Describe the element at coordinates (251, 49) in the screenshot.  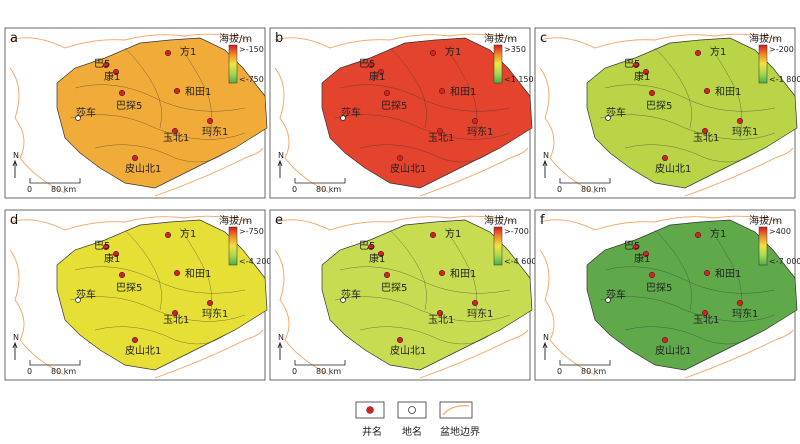
I see `scale-max: >-150` at that location.